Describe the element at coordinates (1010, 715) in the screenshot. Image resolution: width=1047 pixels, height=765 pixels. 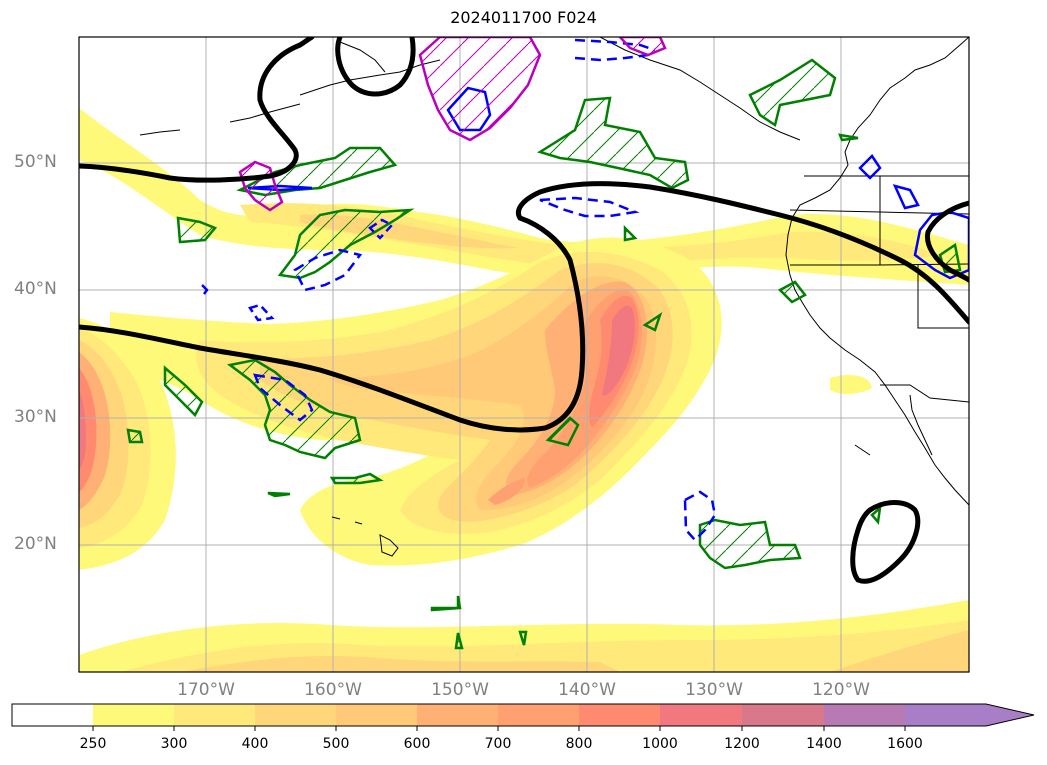
I see `colorbar-extend-arrow` at that location.